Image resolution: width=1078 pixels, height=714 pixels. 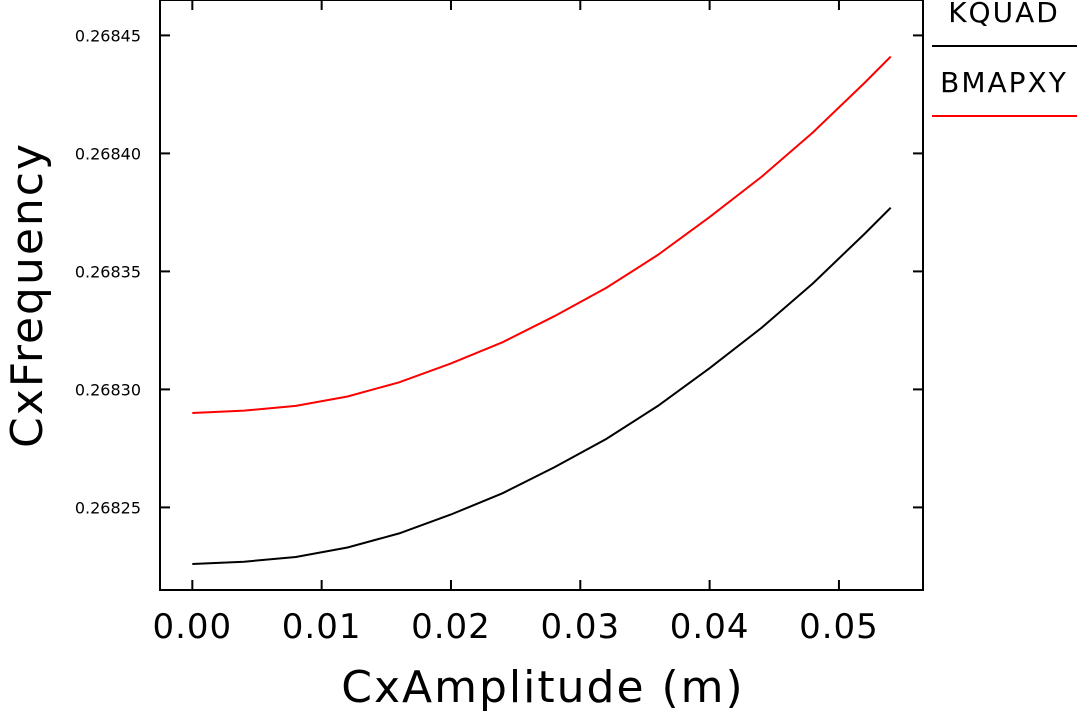 I want to click on legend-label: KQUAD, so click(x=1004, y=14).